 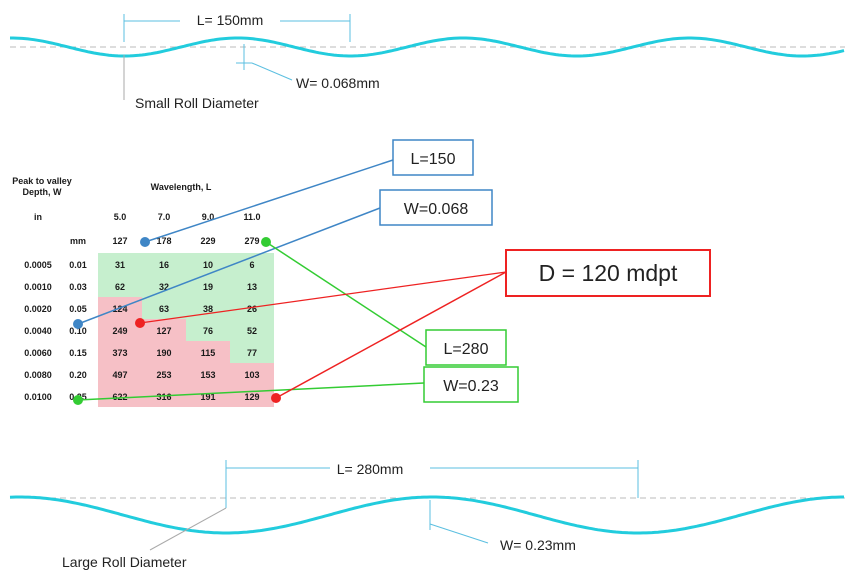 I want to click on table-row: 0.0010 0.03 62 32 19 13, so click(x=149, y=286).